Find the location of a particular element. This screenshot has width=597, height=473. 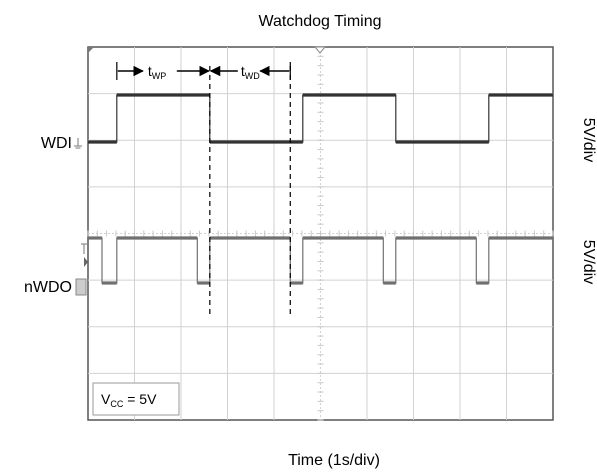

scale-label-nwdo: 5V/div is located at coordinates (588, 262).